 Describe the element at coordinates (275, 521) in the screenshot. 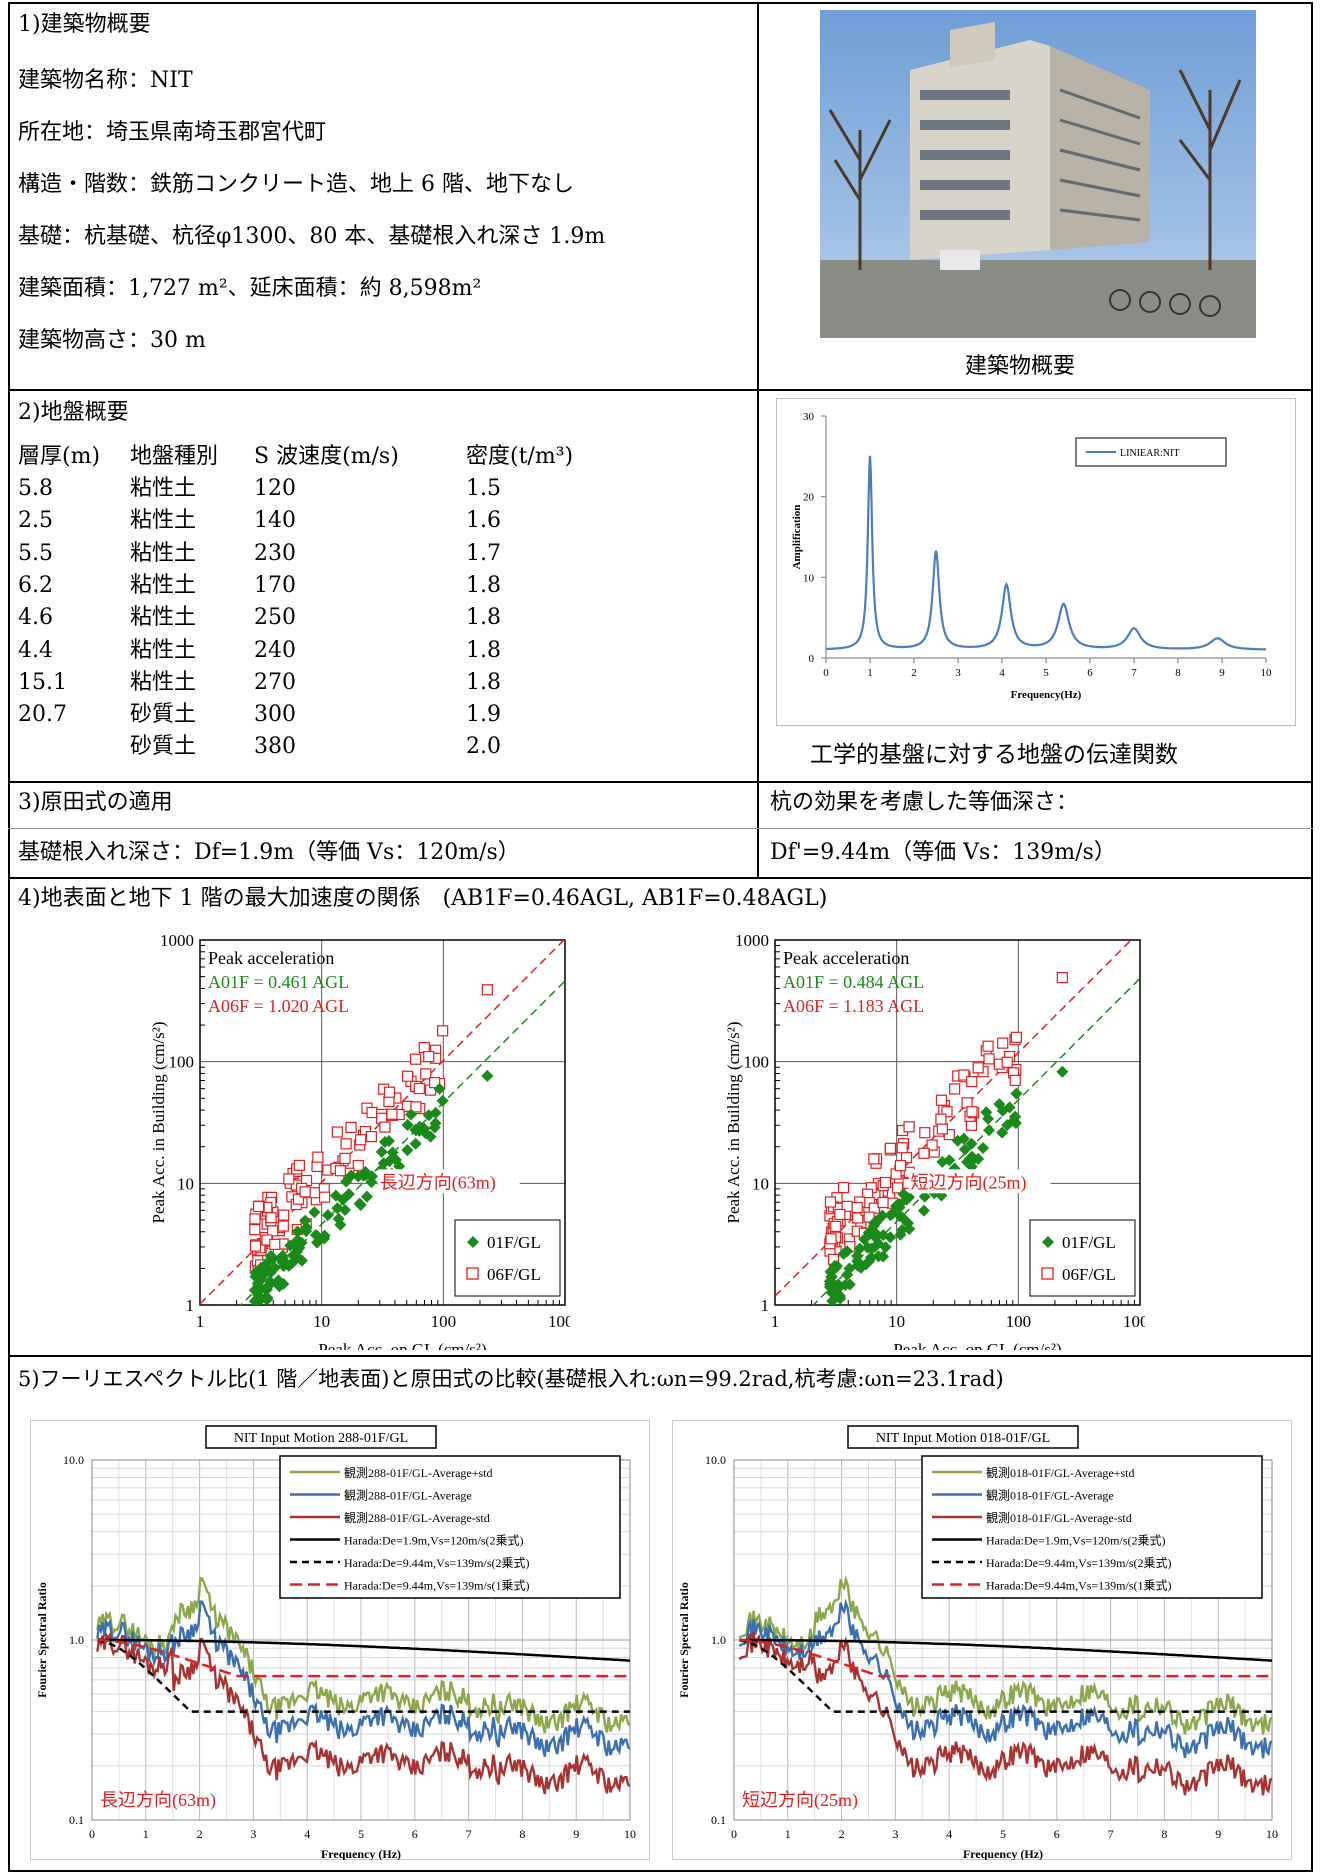

I see `soil-cell: 140` at that location.